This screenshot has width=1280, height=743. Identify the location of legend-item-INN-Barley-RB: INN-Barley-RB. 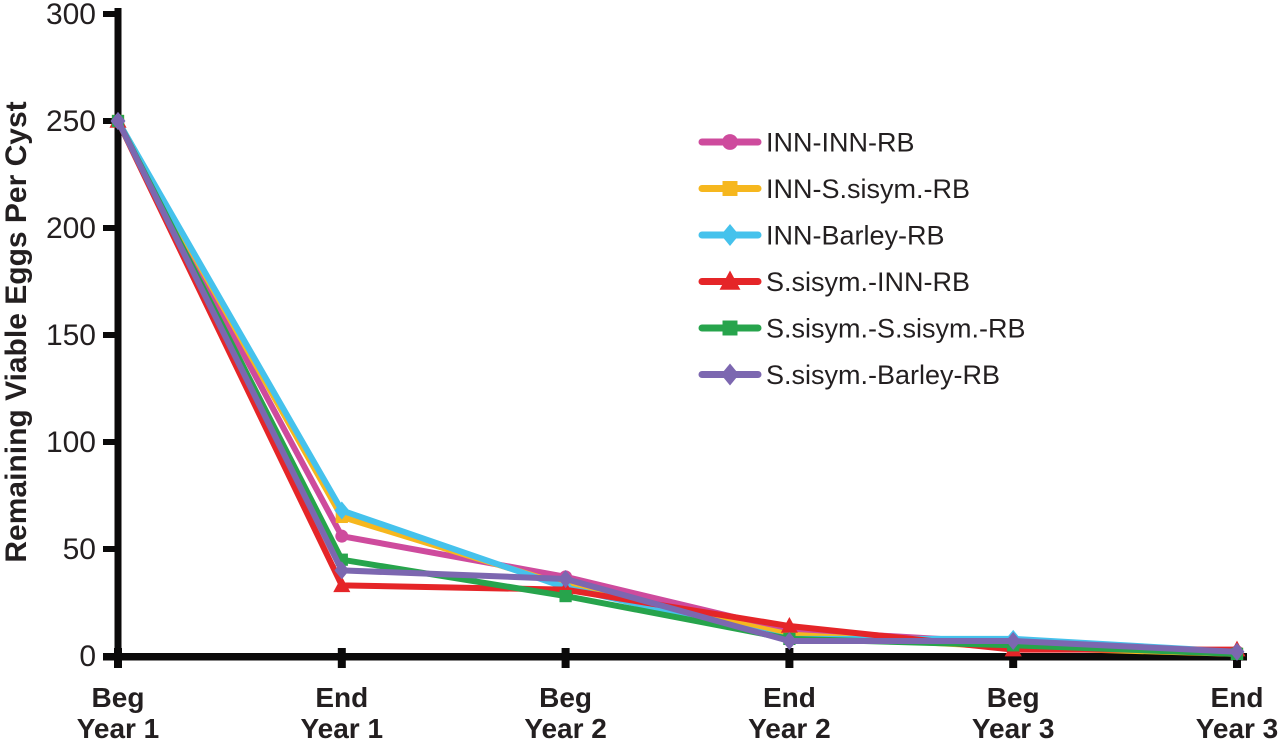
(821, 236).